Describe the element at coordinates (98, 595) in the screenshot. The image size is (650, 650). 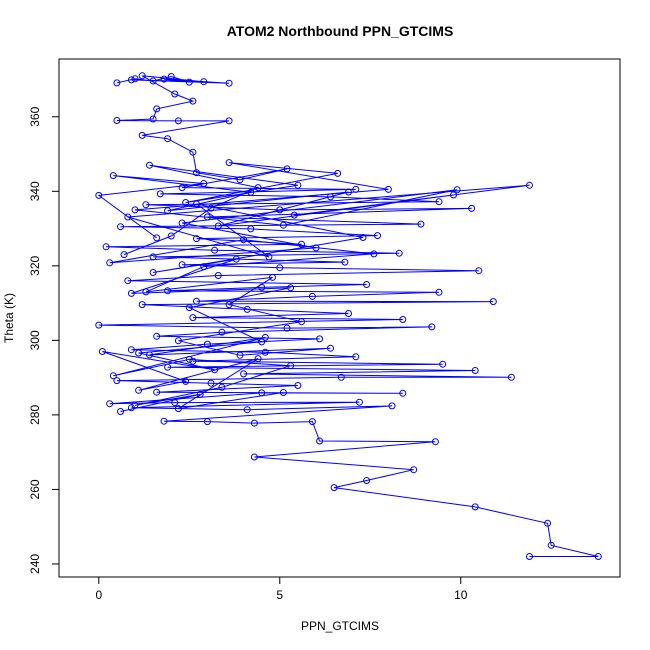
I see `x-tick-label: 0` at that location.